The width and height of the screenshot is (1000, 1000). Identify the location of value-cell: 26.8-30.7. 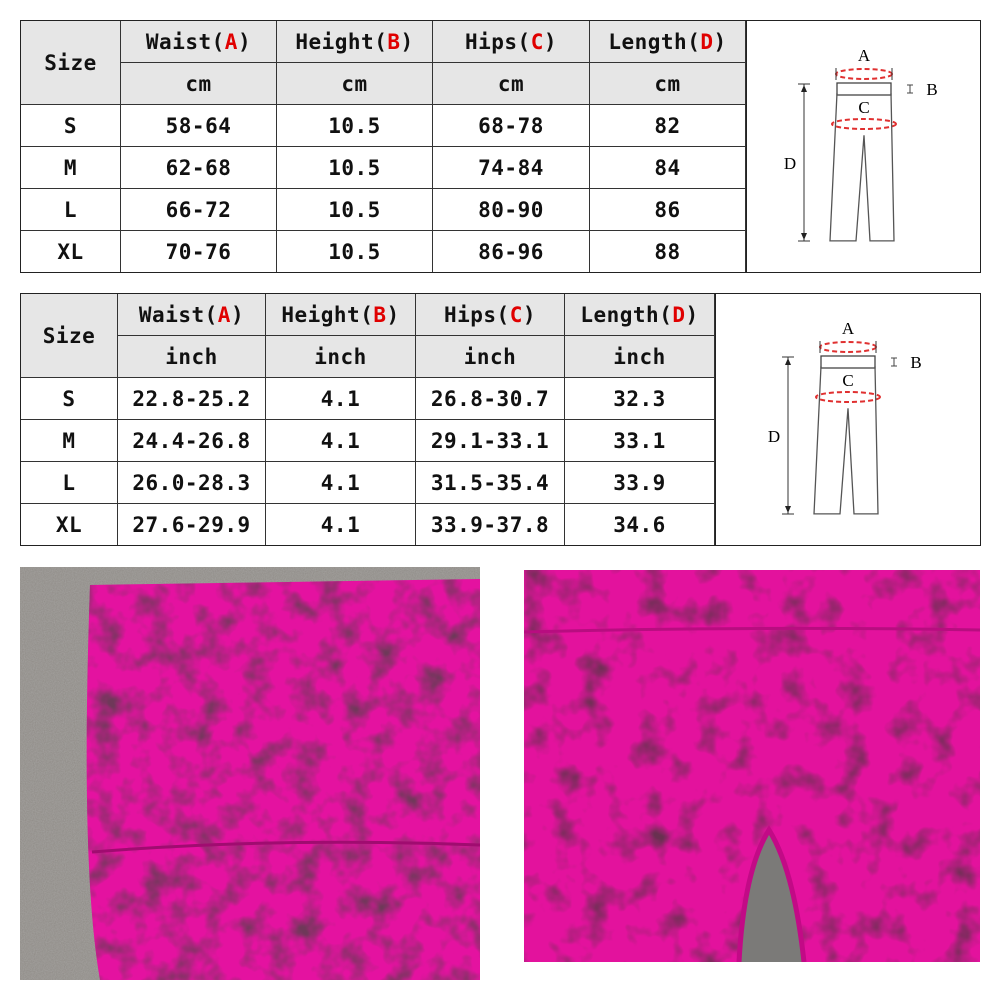
(490, 399).